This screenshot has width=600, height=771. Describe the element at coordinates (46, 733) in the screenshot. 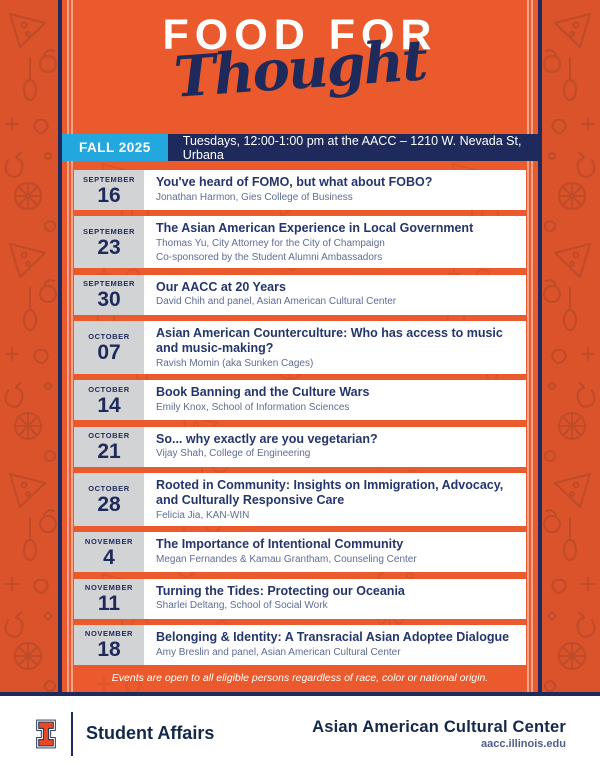

I see `illinois-block-i-logo-icon` at that location.